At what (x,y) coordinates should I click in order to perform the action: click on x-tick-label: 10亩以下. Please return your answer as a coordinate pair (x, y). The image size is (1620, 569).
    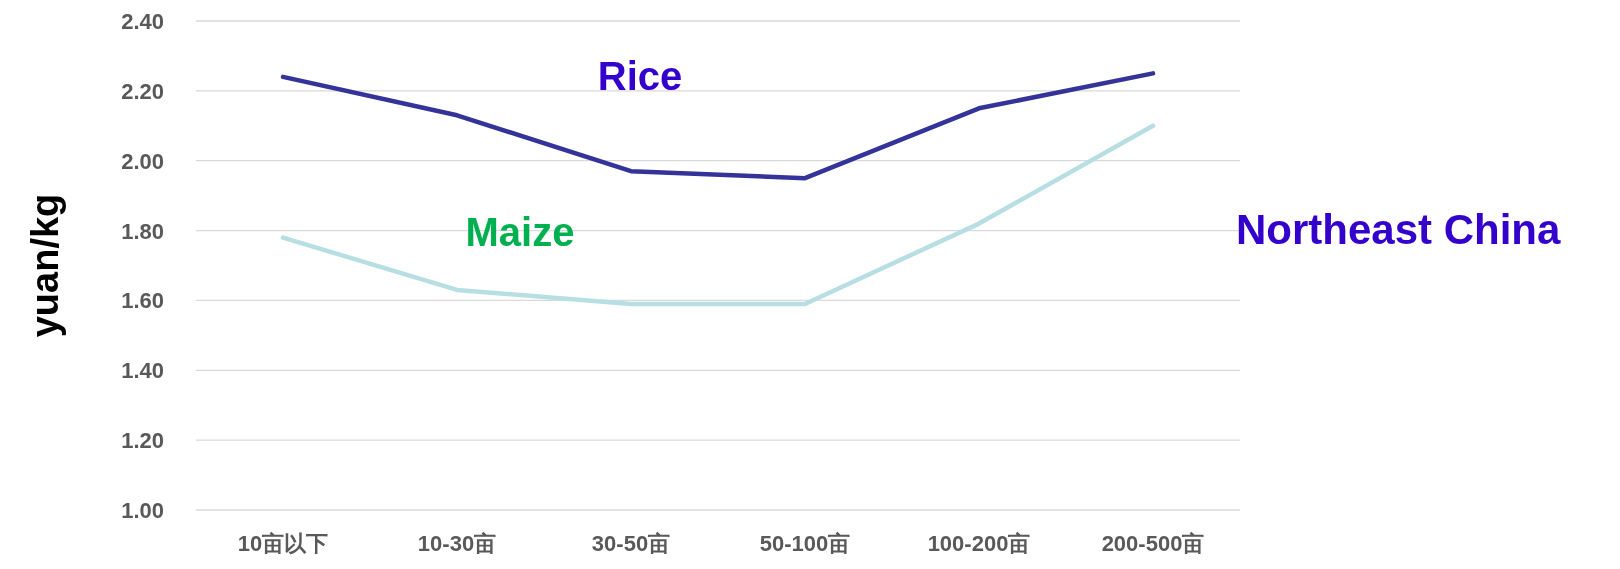
    Looking at the image, I should click on (283, 543).